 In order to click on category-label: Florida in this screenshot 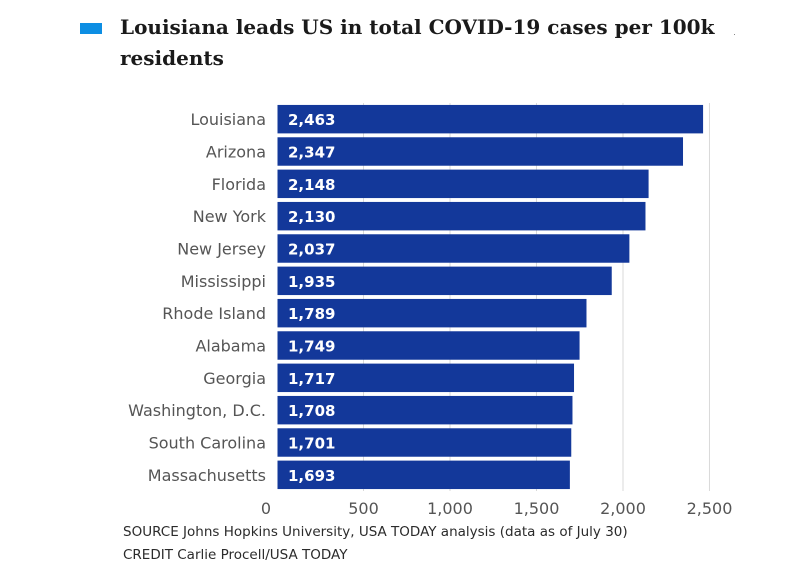, I will do `click(239, 184)`.